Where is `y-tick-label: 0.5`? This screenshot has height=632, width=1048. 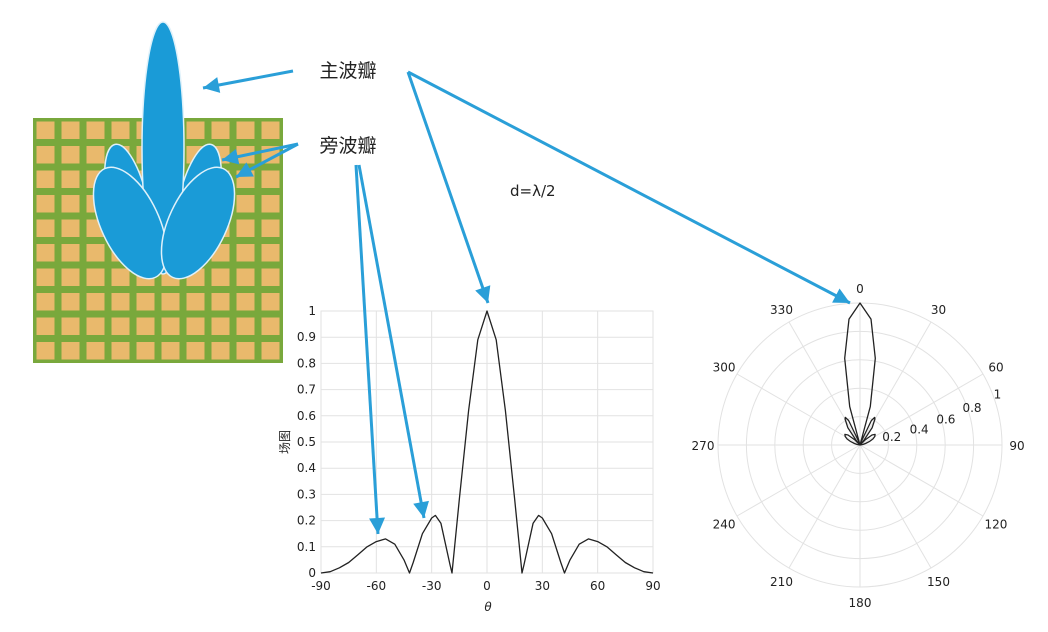 y-tick-label: 0.5 is located at coordinates (306, 442).